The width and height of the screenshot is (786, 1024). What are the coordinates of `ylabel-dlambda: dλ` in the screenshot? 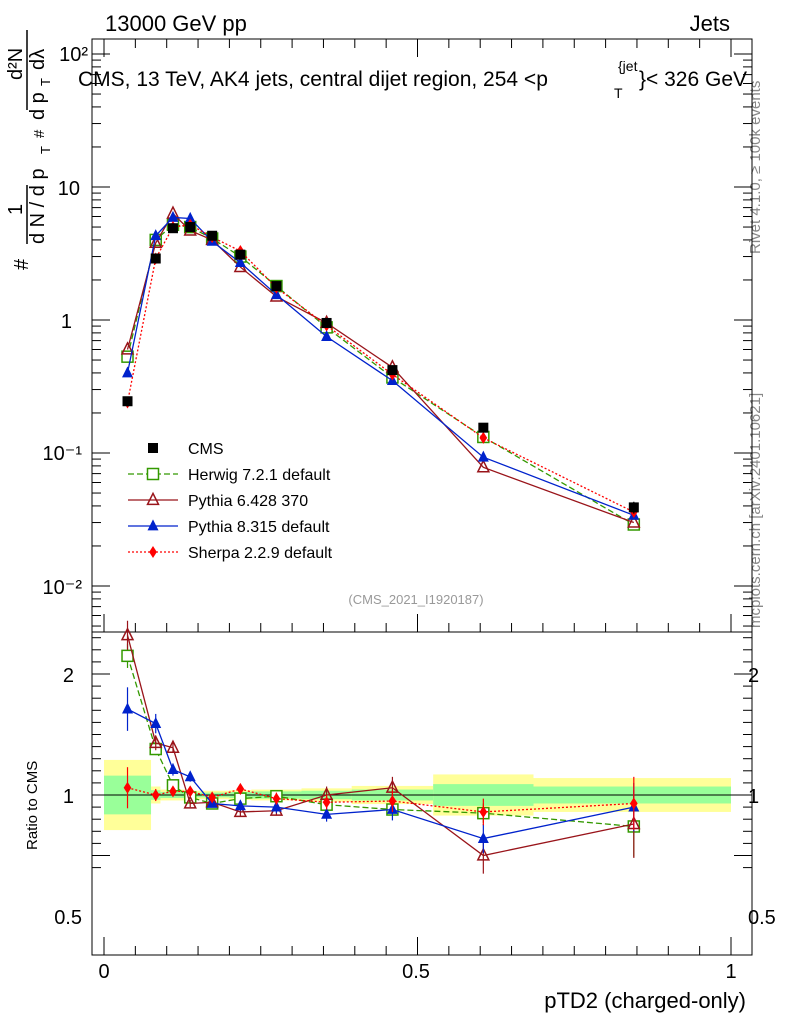 It's located at (38, 59).